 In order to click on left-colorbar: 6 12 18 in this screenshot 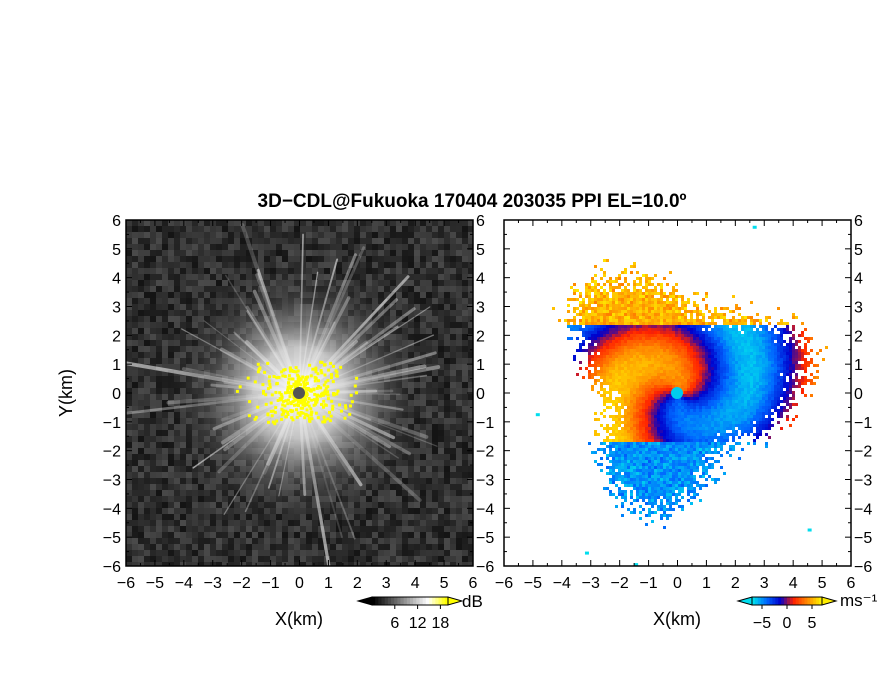, I will do `click(410, 614)`.